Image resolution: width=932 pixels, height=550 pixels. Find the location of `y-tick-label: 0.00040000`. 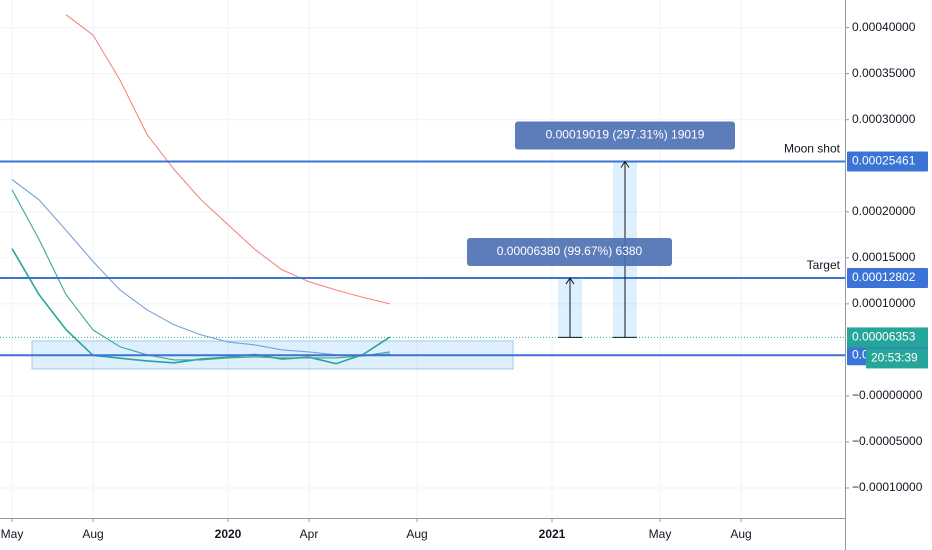

y-tick-label: 0.00040000 is located at coordinates (884, 27).